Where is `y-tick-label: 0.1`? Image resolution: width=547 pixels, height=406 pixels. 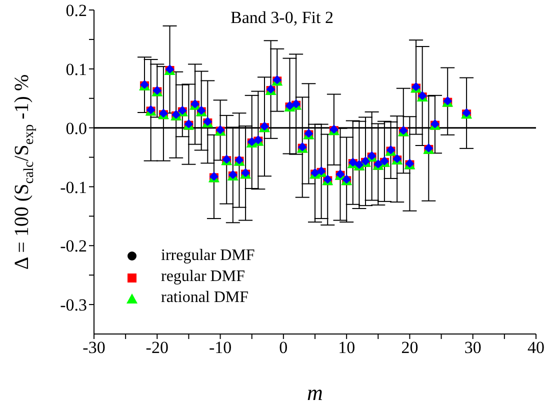
y-tick-label: 0.1 is located at coordinates (76, 69).